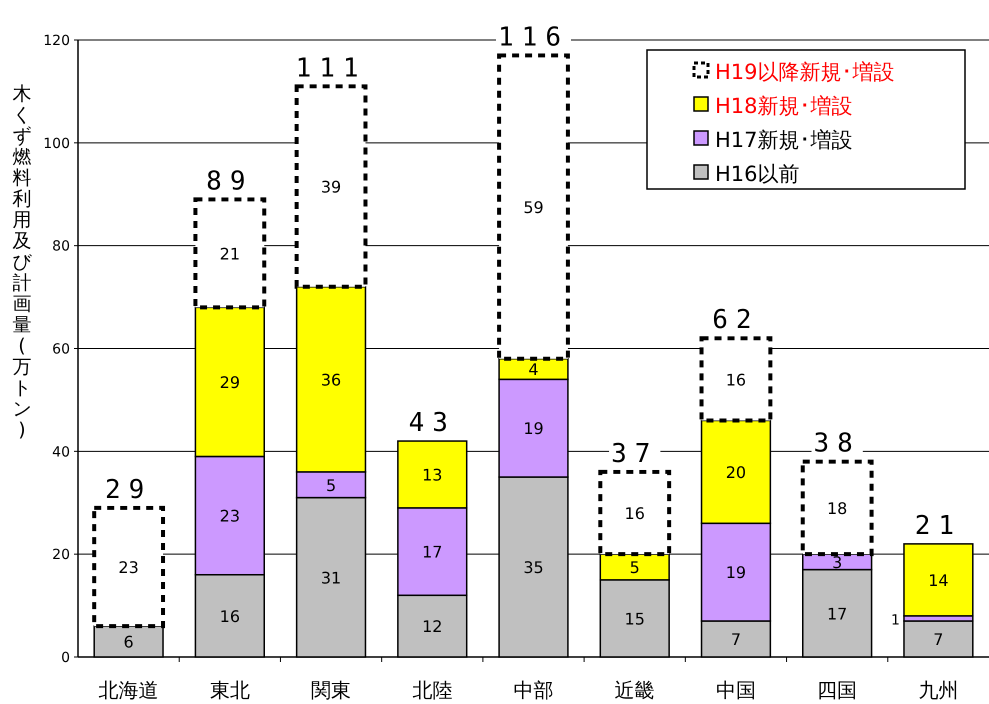  What do you see at coordinates (757, 174) in the screenshot?
I see `legend-label: H16以前` at bounding box center [757, 174].